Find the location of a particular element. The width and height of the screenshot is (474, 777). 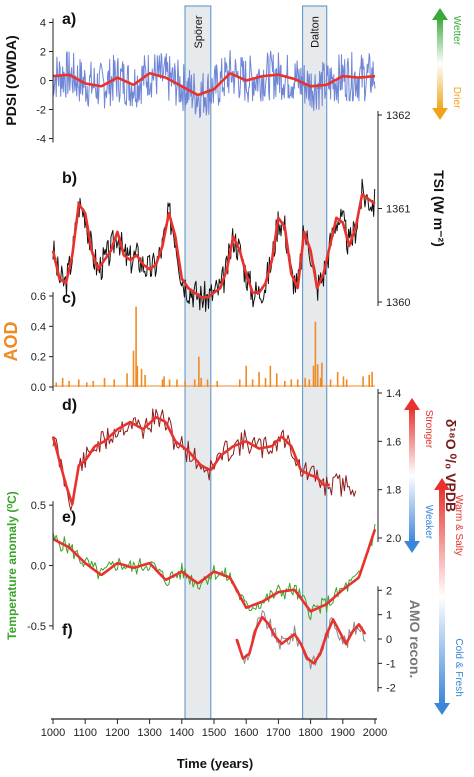

x-tick-label: 1200 is located at coordinates (117, 733).